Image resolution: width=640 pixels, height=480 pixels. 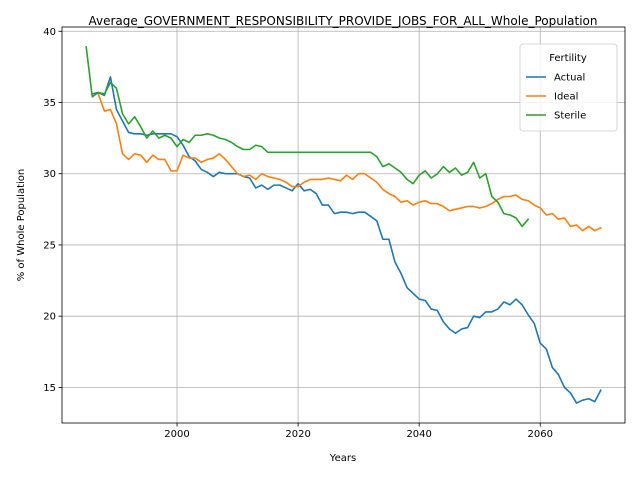 What do you see at coordinates (297, 434) in the screenshot?
I see `x-tick-label: 2020` at bounding box center [297, 434].